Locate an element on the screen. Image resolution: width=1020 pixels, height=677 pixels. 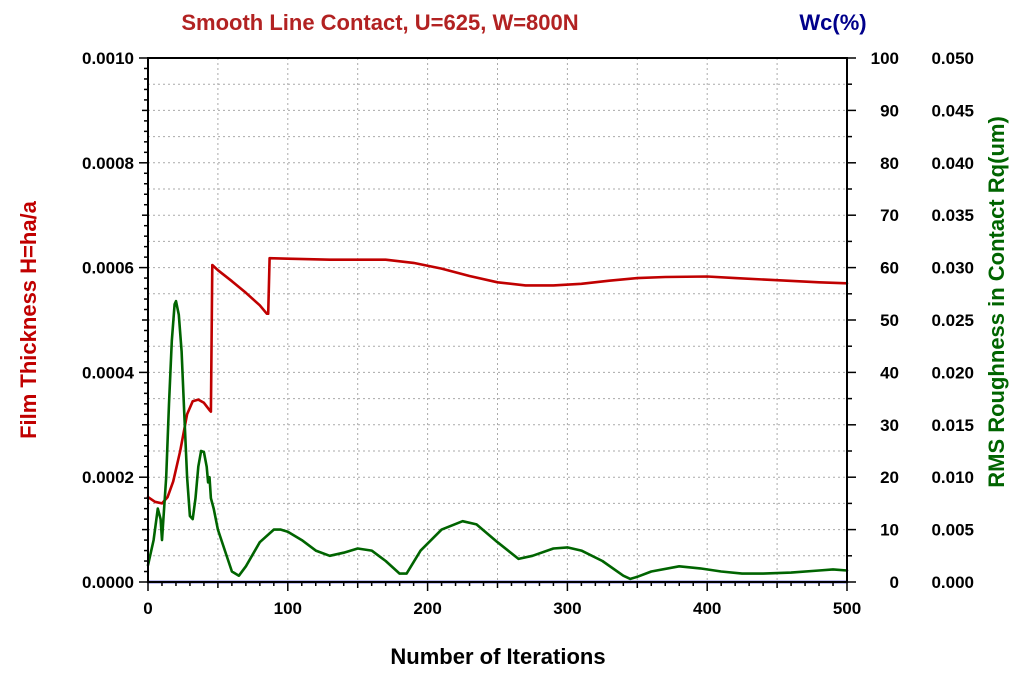
x-tick-label: 200 is located at coordinates (427, 608).